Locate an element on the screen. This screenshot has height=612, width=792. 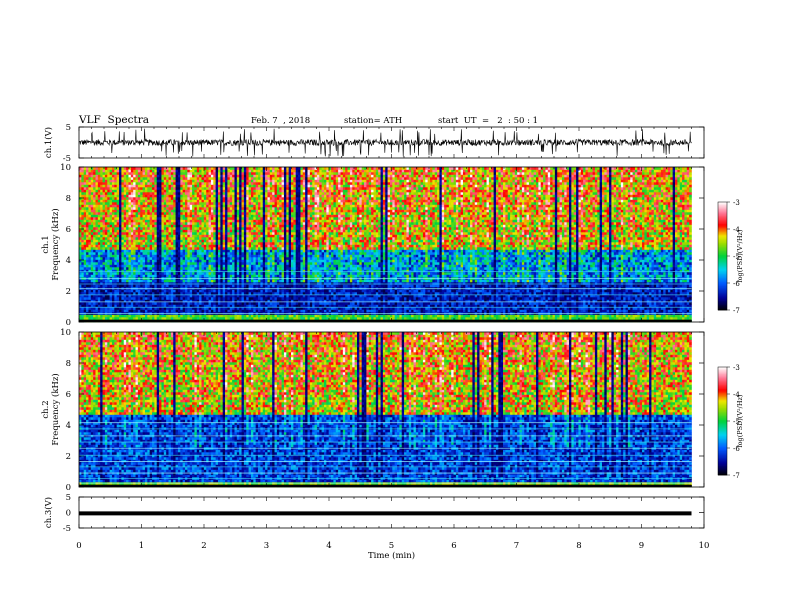
ch1-spectrogram-ytick-label: 6 is located at coordinates (68, 230).